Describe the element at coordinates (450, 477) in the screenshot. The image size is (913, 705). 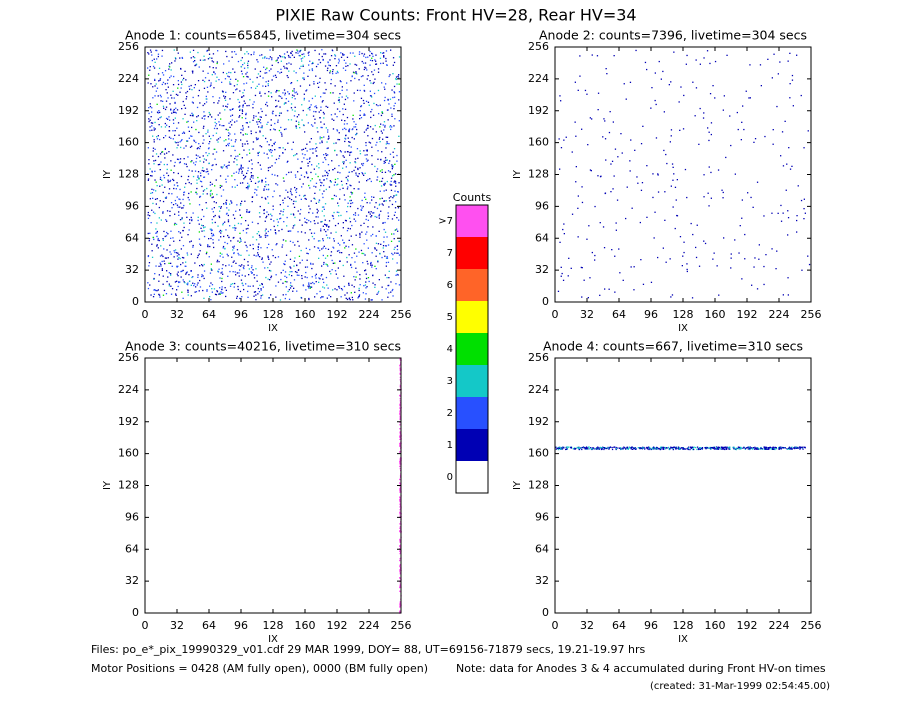
I see `colorbar-label: 0` at that location.